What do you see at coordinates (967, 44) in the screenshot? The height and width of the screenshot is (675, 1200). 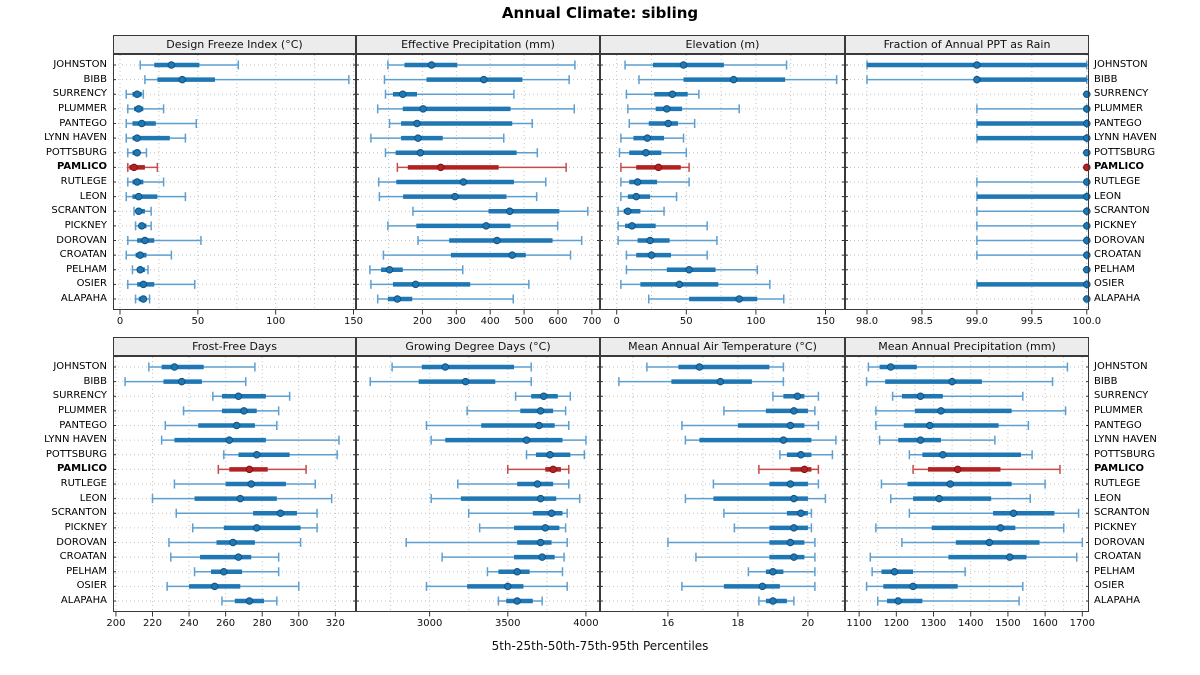 I see `strip-title: Fraction of Annual PPT as Rain` at bounding box center [967, 44].